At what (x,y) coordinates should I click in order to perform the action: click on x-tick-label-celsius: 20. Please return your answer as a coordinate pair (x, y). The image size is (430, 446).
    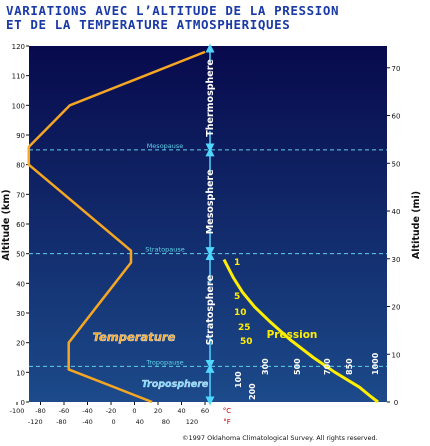
    Looking at the image, I should click on (158, 411).